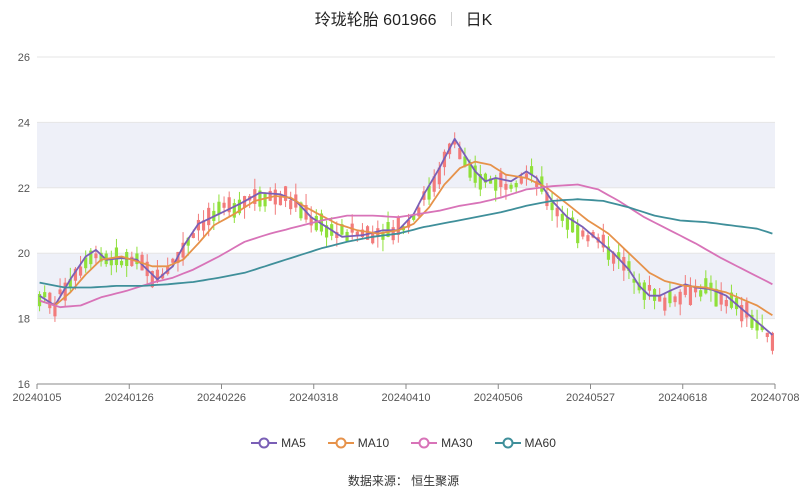  Describe the element at coordinates (507, 443) in the screenshot. I see `ma60-legend-icon` at that location.